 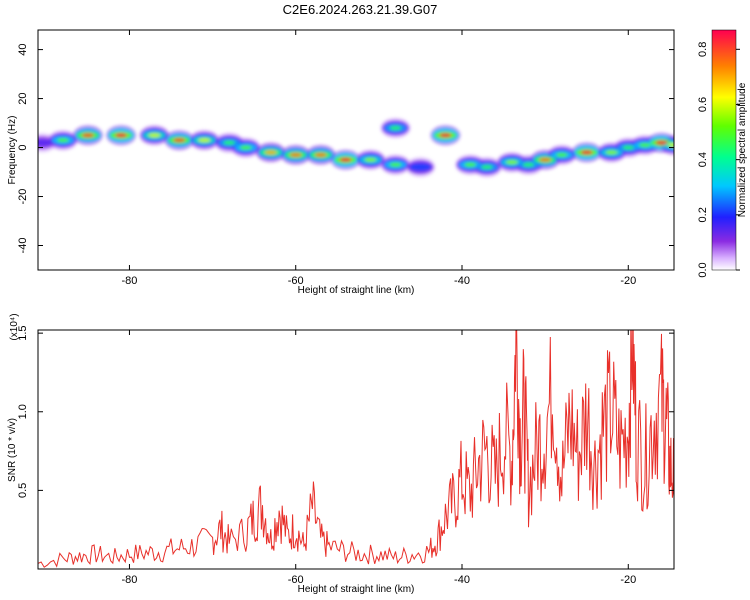 What do you see at coordinates (724, 150) in the screenshot?
I see `colorbar-gradient` at bounding box center [724, 150].